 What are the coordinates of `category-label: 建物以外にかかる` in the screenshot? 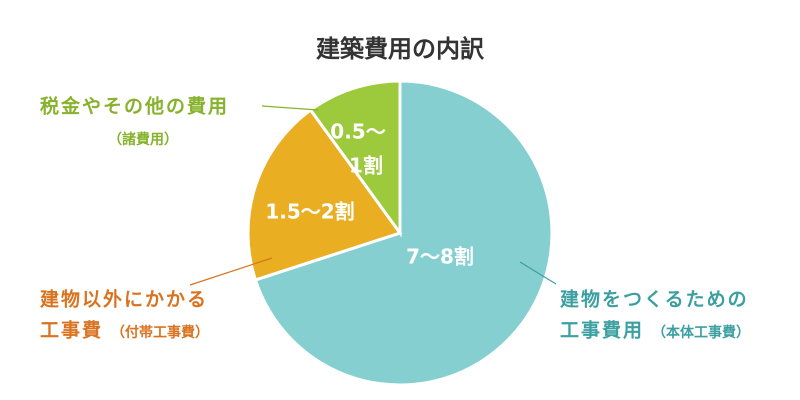 It's located at (124, 299).